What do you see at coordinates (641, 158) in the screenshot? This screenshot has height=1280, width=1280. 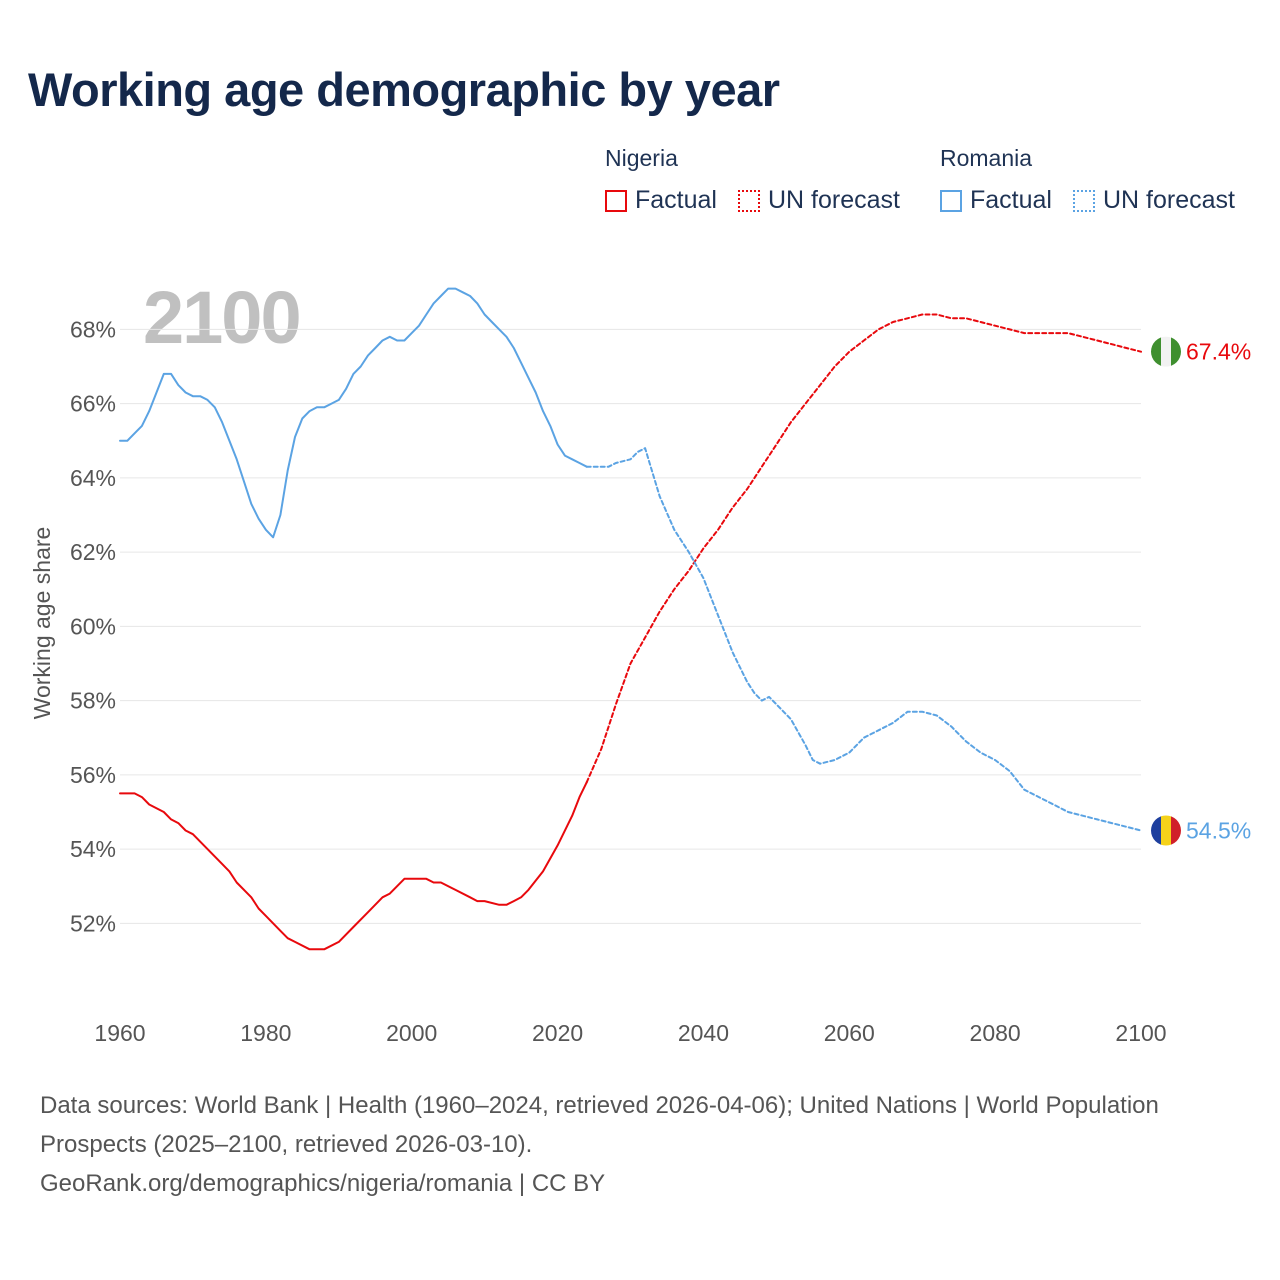 I see `legend-group-nigeria: Nigeria` at bounding box center [641, 158].